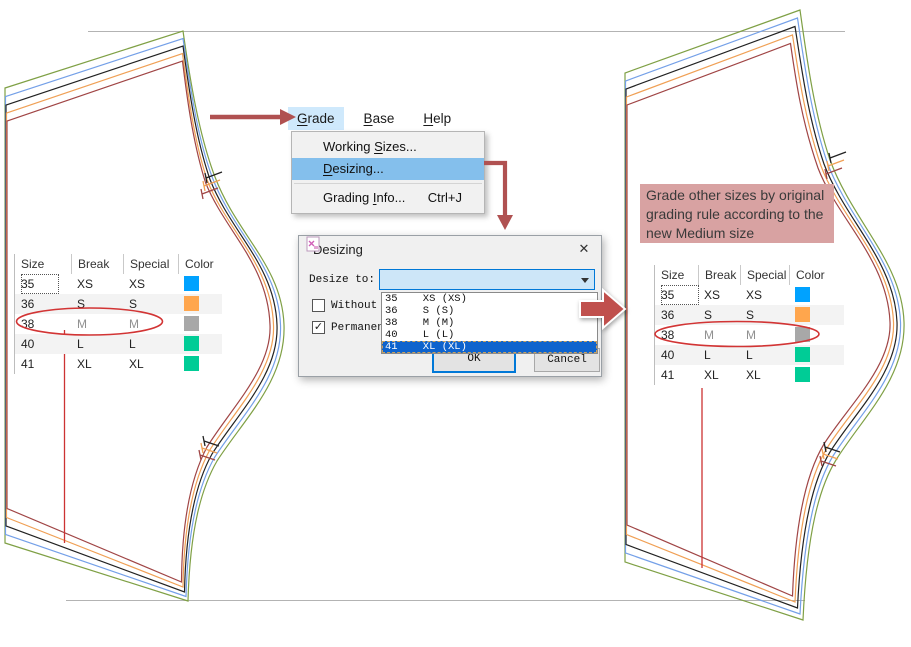 The height and width of the screenshot is (647, 911). Describe the element at coordinates (388, 183) in the screenshot. I see `menu-separator` at that location.